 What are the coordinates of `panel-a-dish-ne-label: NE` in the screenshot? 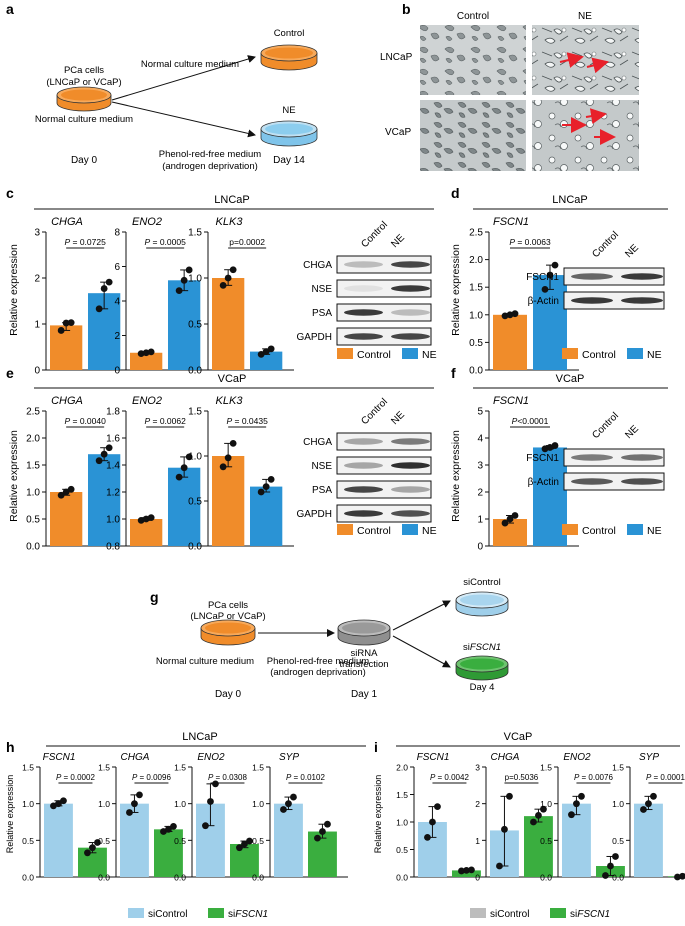 It's located at (288, 110).